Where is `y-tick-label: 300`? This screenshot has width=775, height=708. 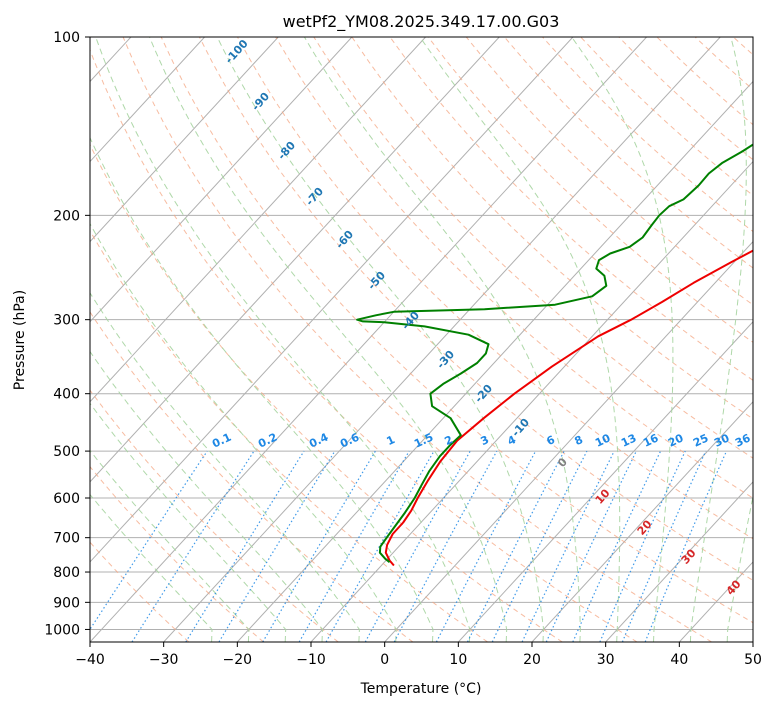
y-tick-label: 300 is located at coordinates (66, 321).